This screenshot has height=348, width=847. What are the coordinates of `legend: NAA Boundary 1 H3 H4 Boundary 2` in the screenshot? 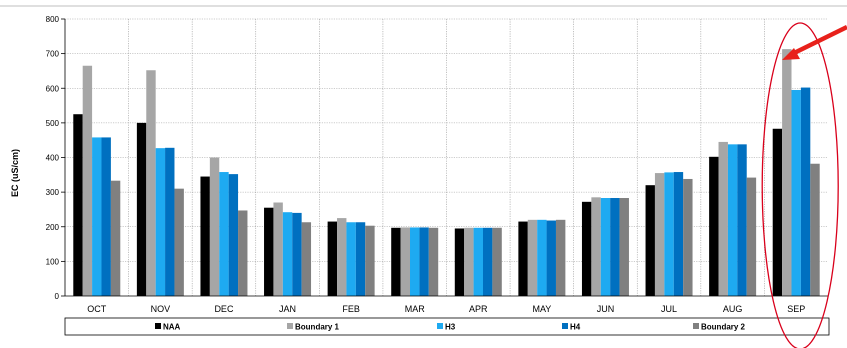 It's located at (447, 326).